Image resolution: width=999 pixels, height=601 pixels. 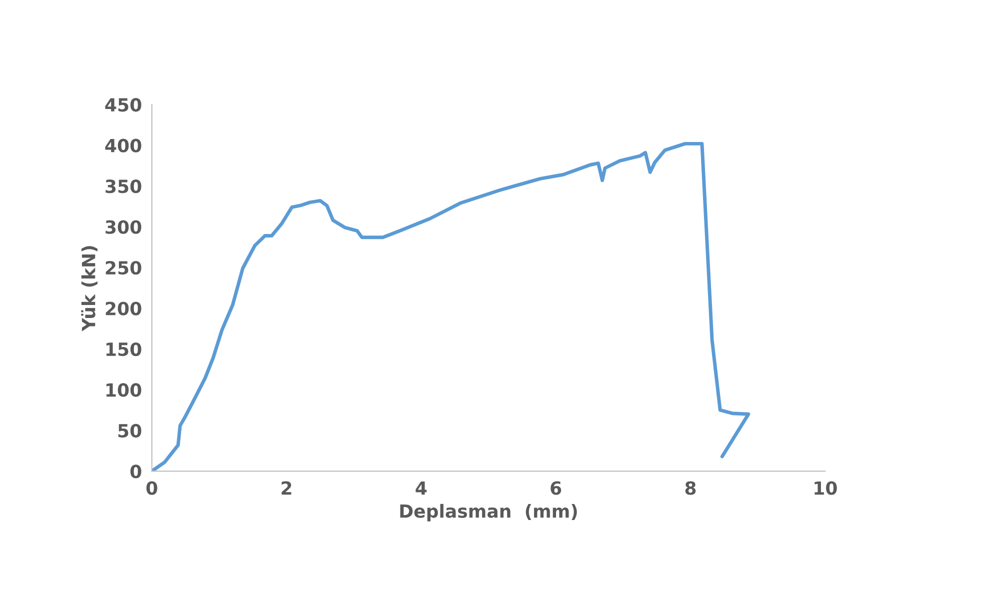 I want to click on y-axis-title: Yük (kN), so click(x=89, y=289).